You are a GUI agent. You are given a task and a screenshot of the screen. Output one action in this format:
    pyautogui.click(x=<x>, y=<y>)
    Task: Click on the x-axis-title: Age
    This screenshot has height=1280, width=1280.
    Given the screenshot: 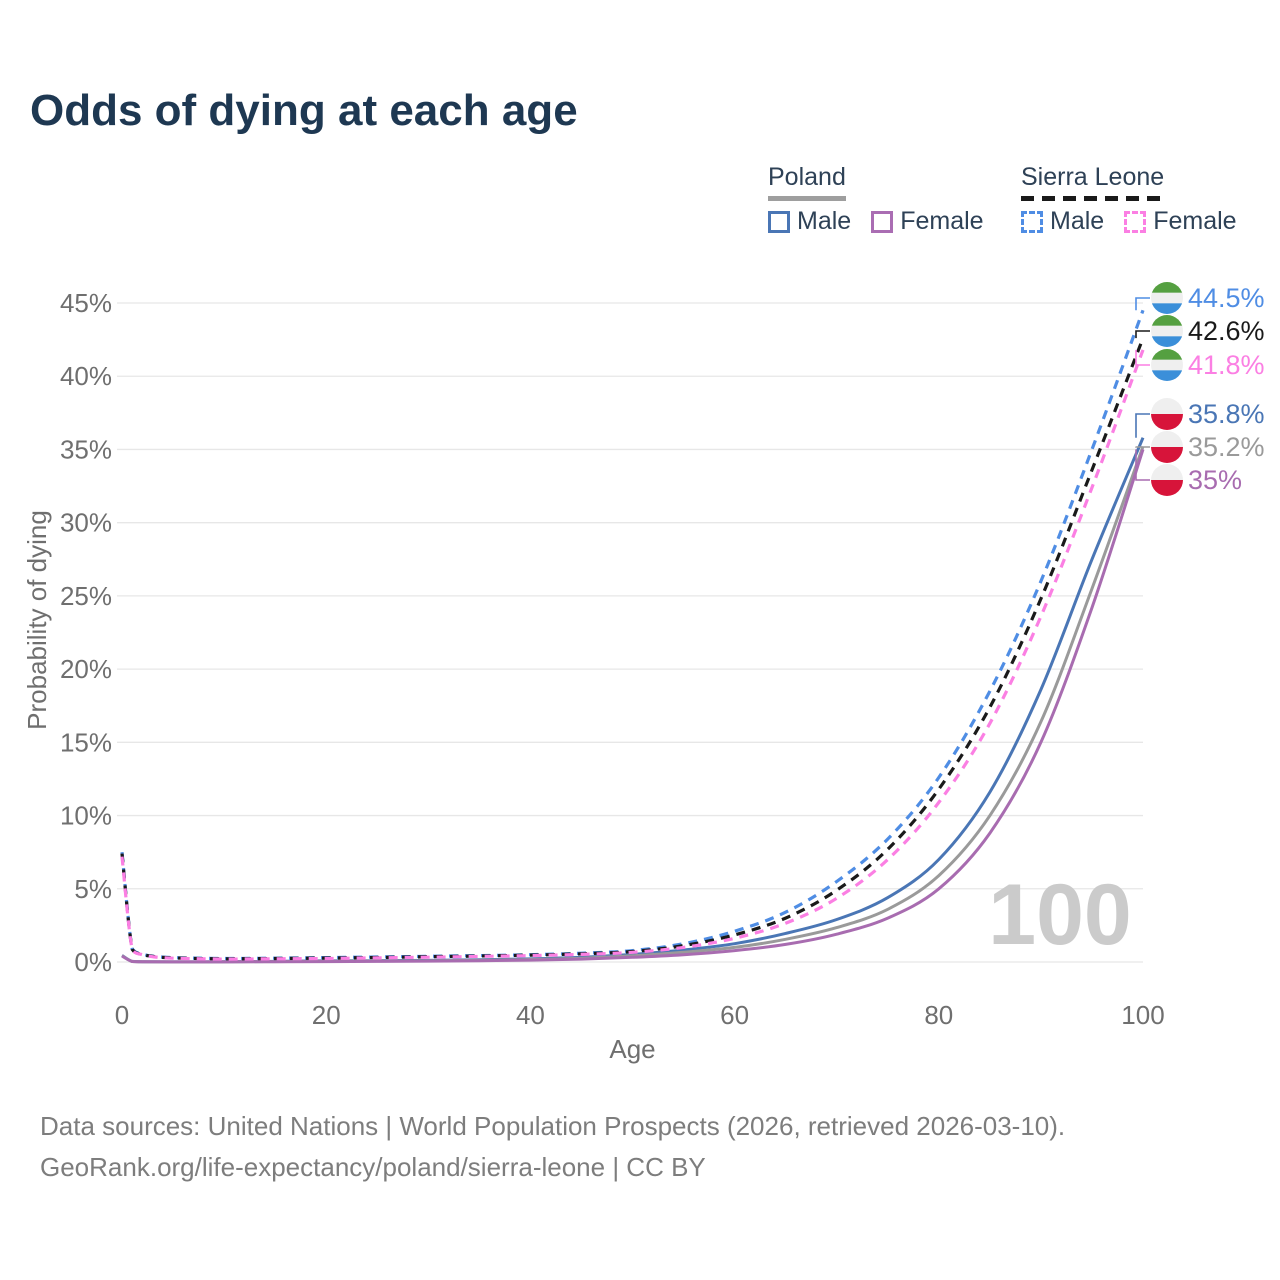 What is the action you would take?
    pyautogui.click(x=632, y=1049)
    